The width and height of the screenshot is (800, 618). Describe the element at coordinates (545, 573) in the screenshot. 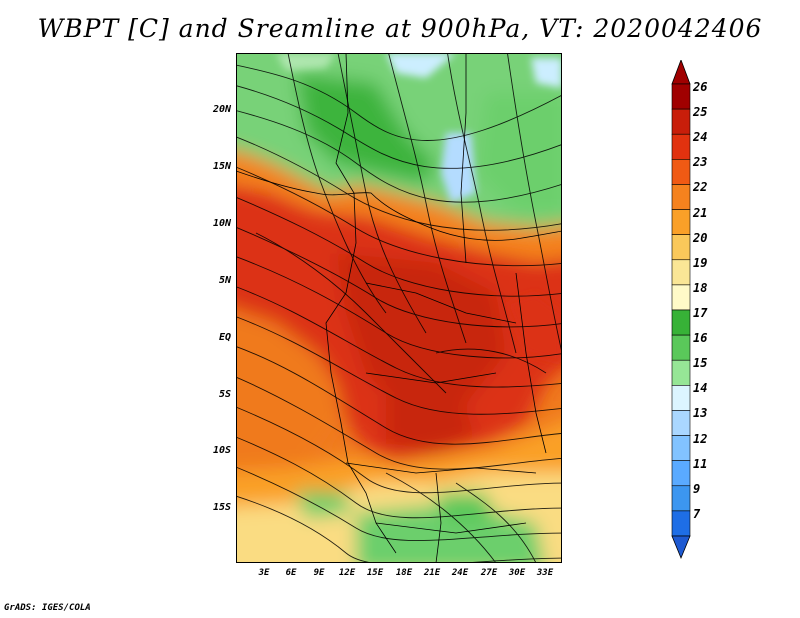

I see `lon-label-33e: 33E` at that location.